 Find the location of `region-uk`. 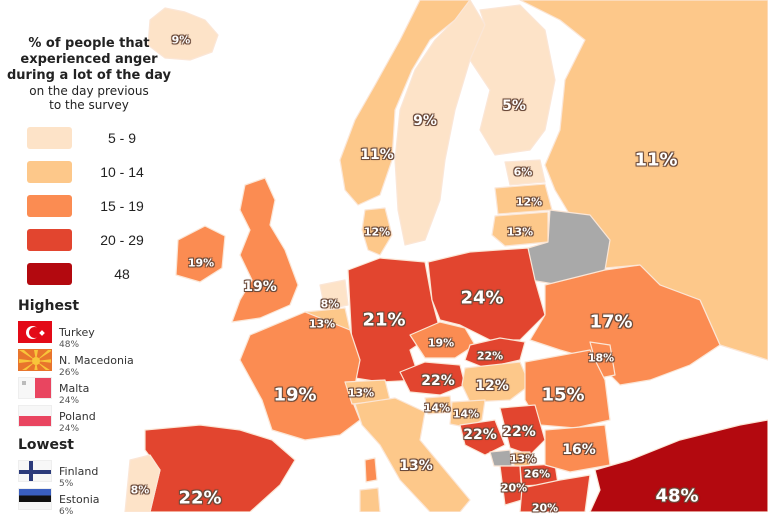

region-uk is located at coordinates (265, 250).